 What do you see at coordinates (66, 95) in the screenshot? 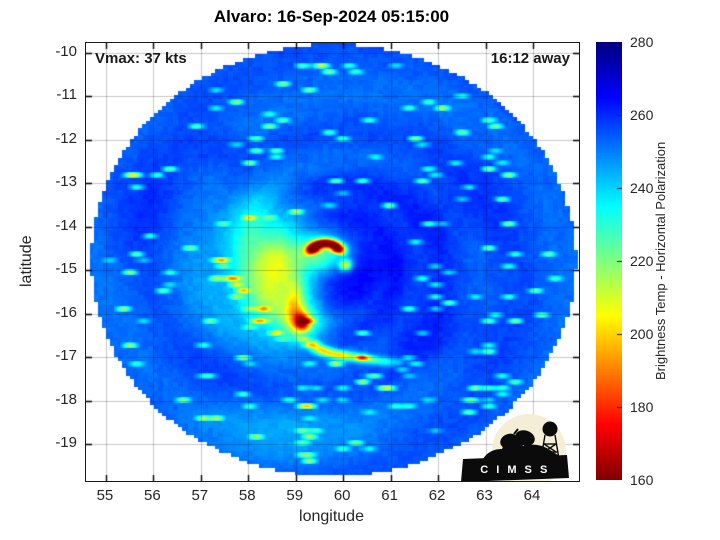
I see `y-tick-label: -11` at bounding box center [66, 95].